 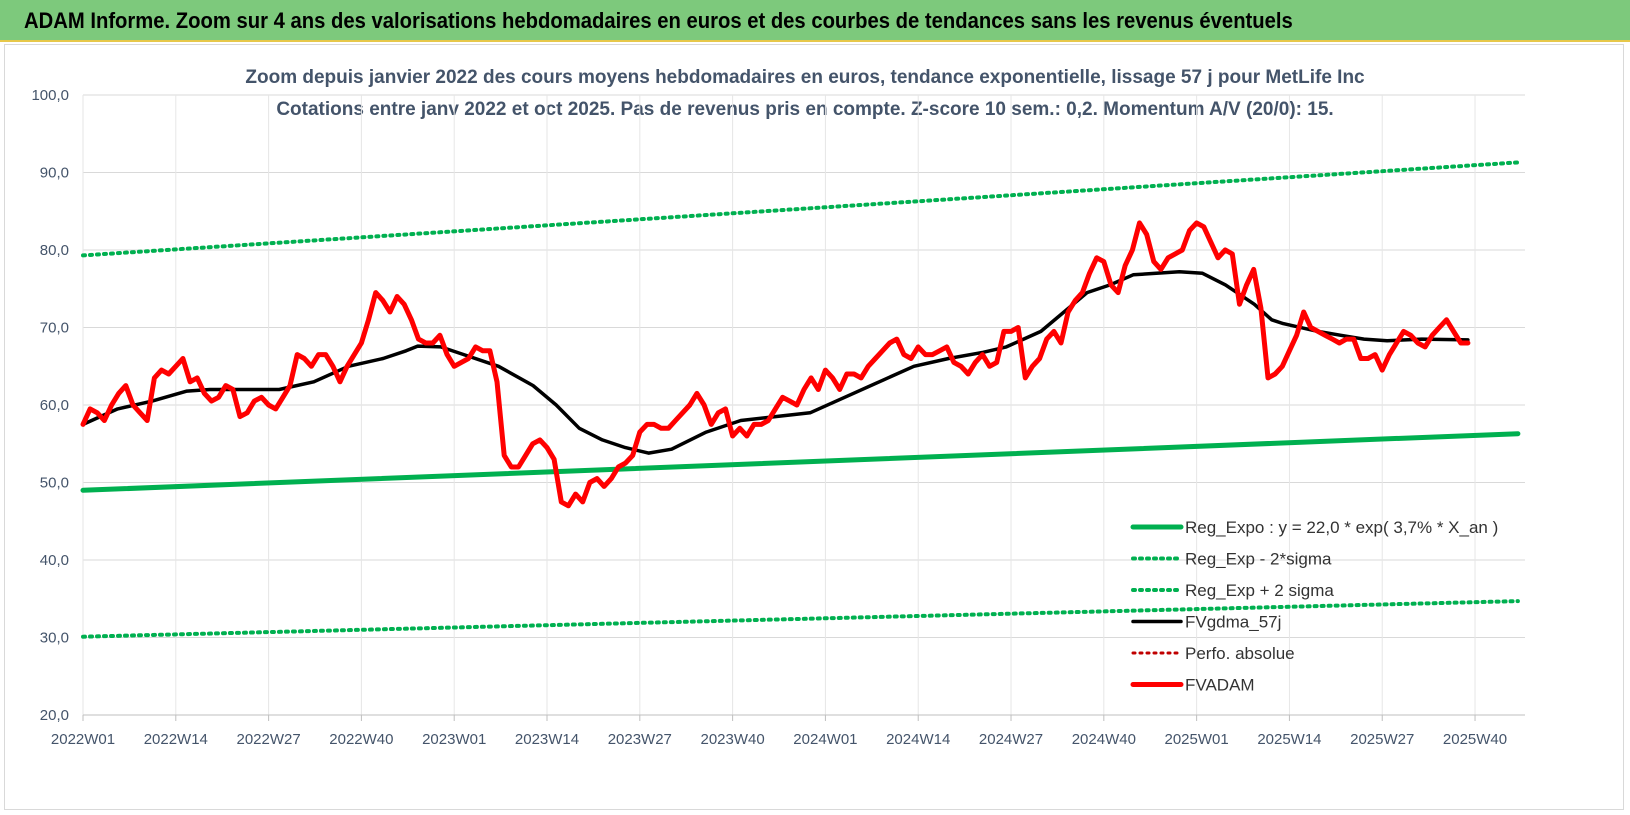 What do you see at coordinates (54, 715) in the screenshot?
I see `y-tick-label: 20,0` at bounding box center [54, 715].